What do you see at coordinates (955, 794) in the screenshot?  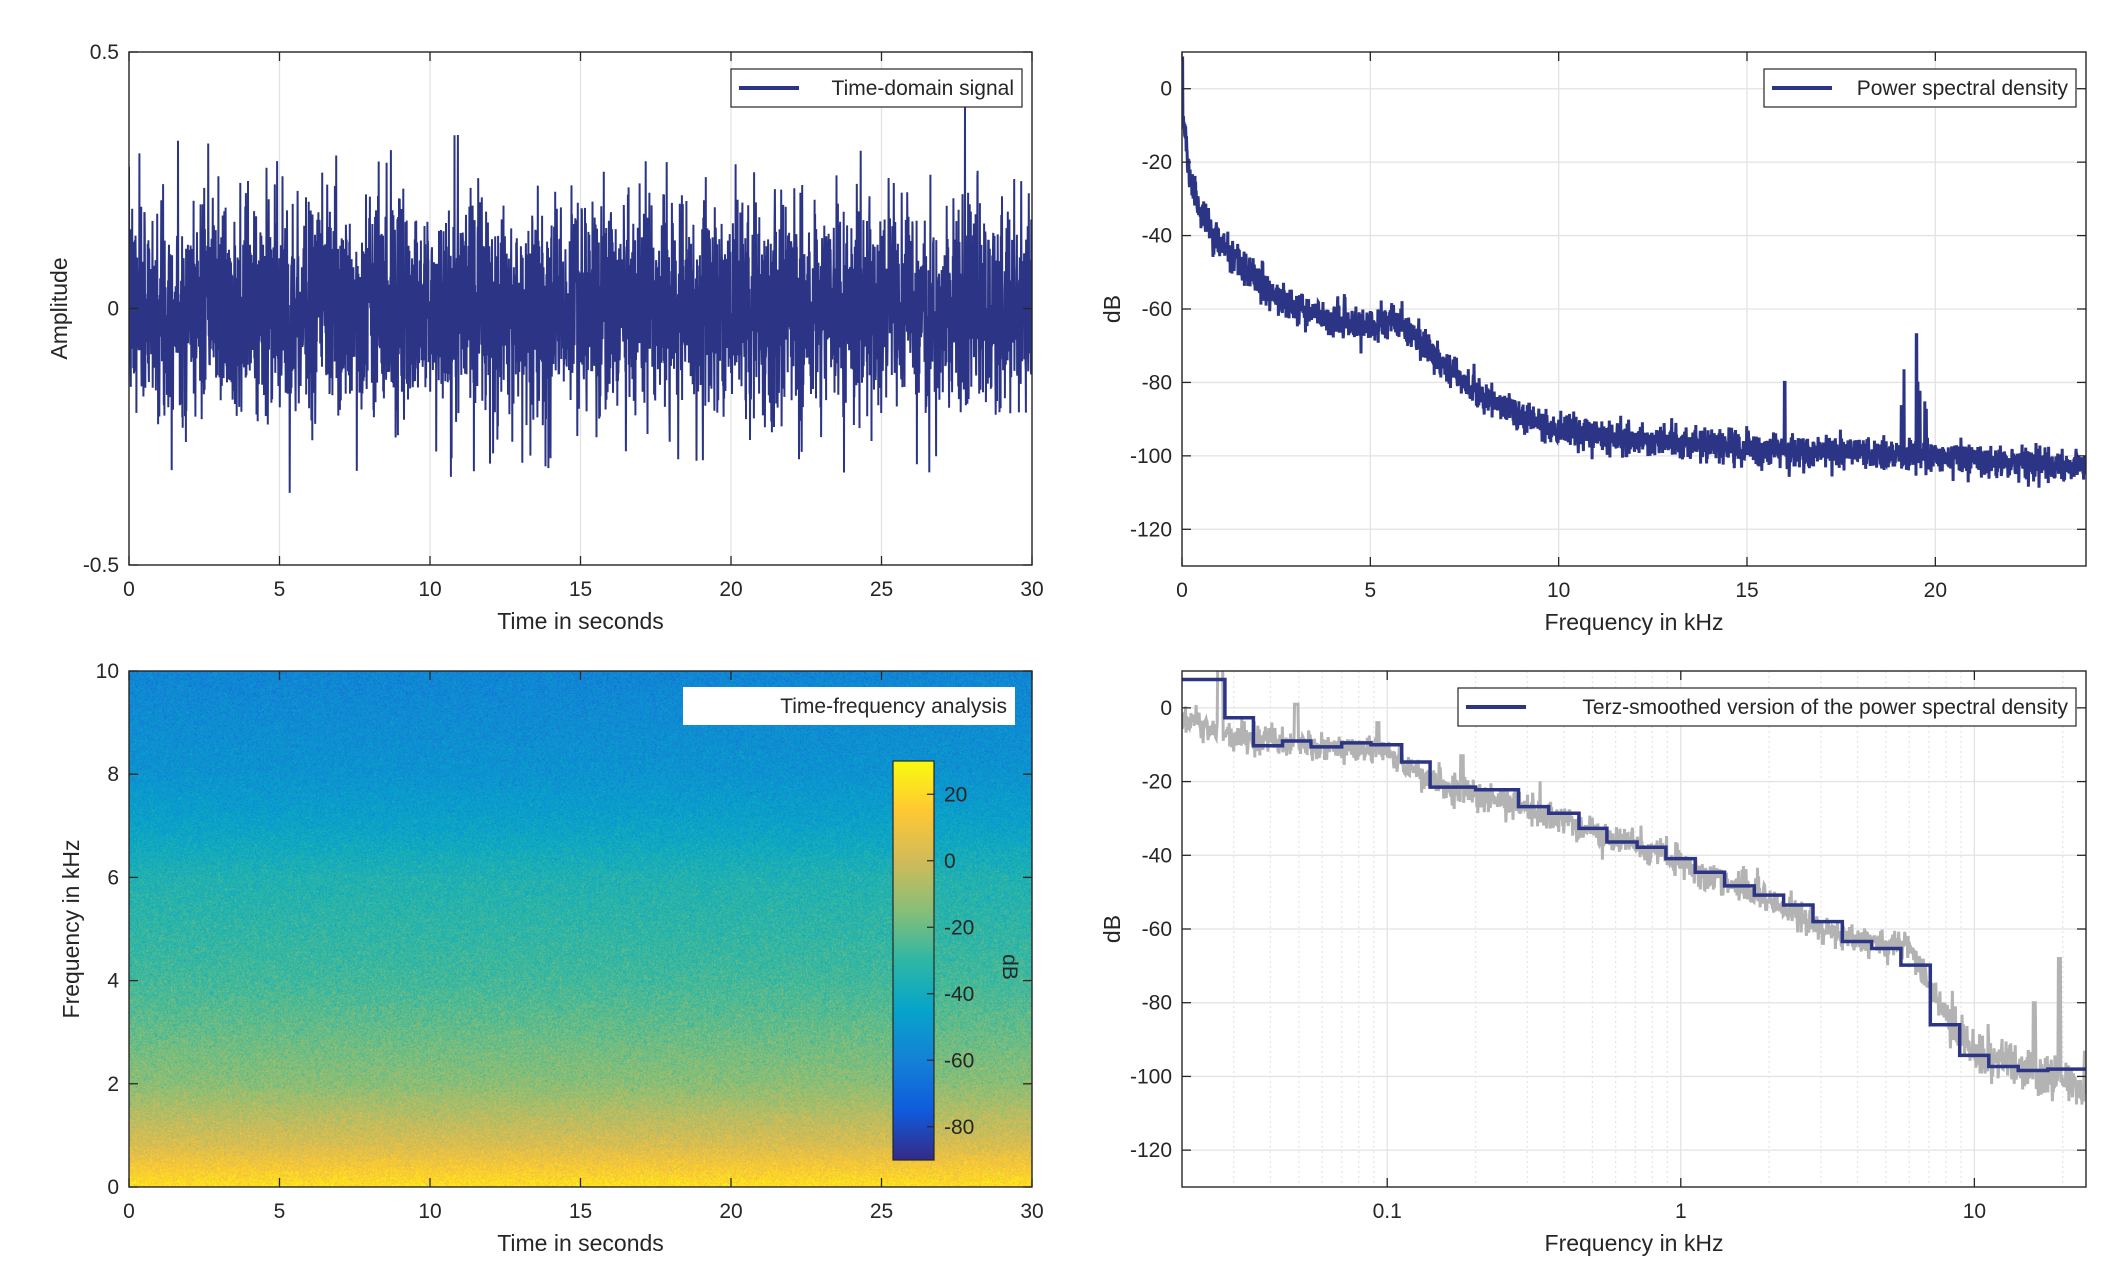 I see `colorbar-tick-label: 20` at bounding box center [955, 794].